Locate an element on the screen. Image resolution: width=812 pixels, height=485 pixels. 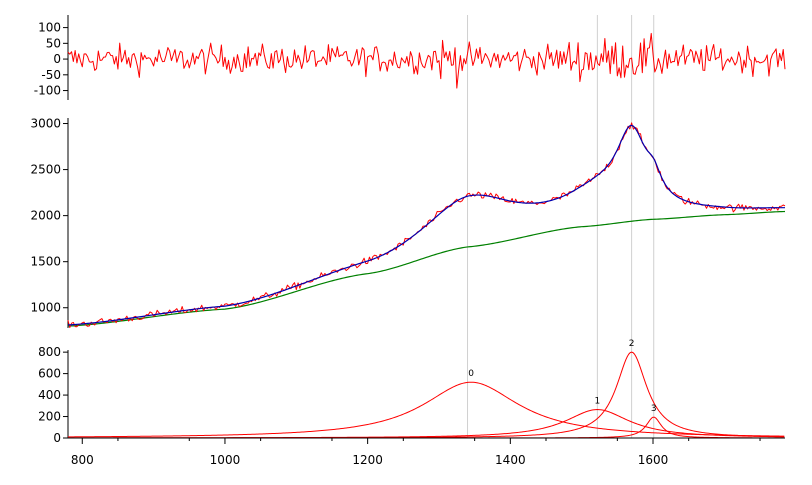
residual-line is located at coordinates (426, 60).